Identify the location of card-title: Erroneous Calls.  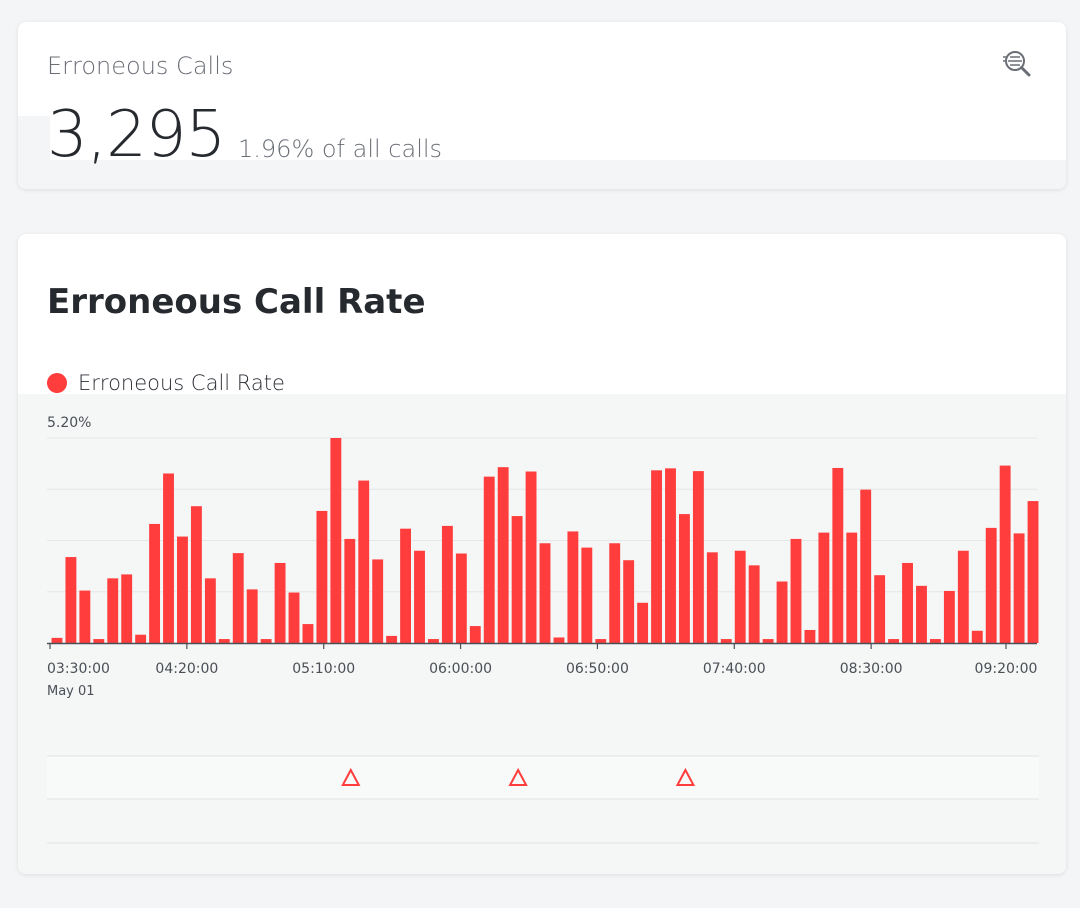
(140, 66).